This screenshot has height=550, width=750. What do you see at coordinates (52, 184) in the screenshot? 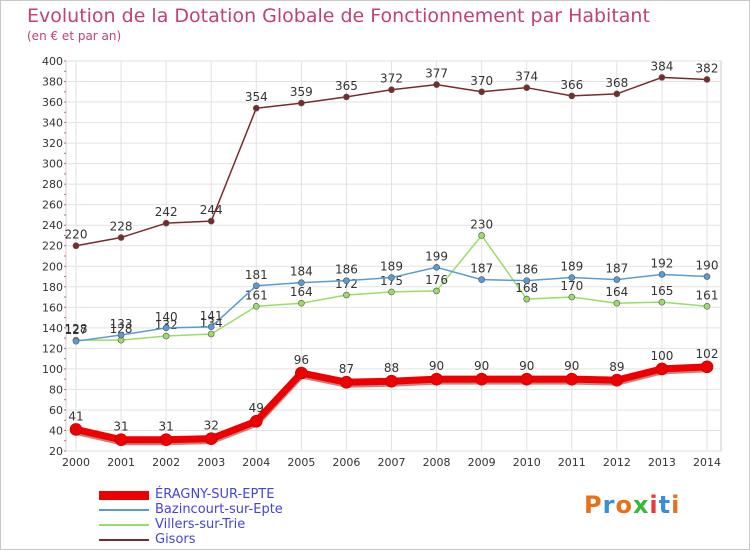
I see `y-tick-label: 280` at bounding box center [52, 184].